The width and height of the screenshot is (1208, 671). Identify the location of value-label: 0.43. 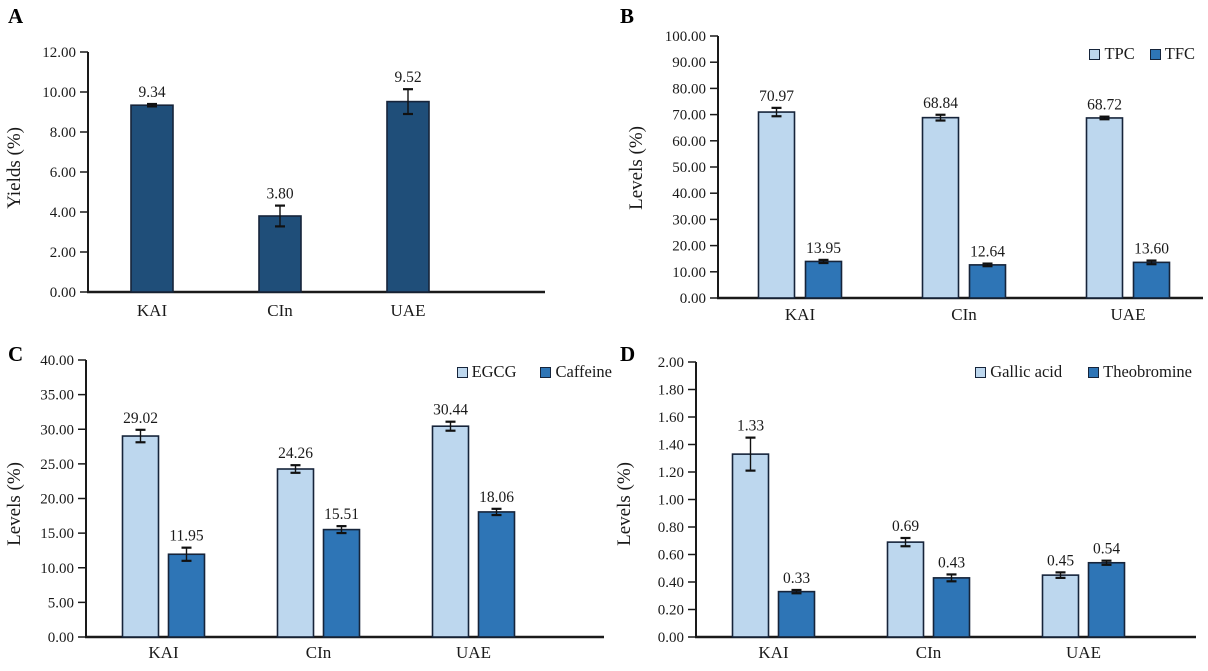
(951, 562).